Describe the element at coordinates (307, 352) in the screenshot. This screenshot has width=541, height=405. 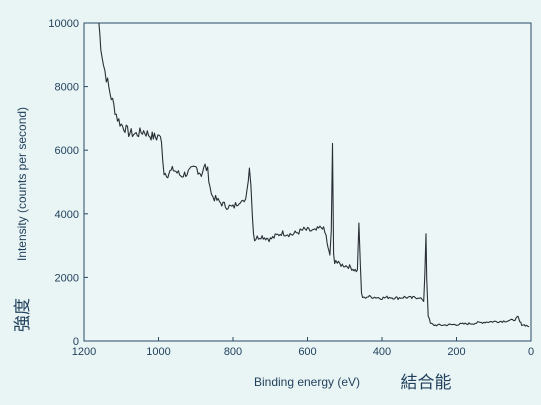
I see `x-tick-label: 600` at that location.